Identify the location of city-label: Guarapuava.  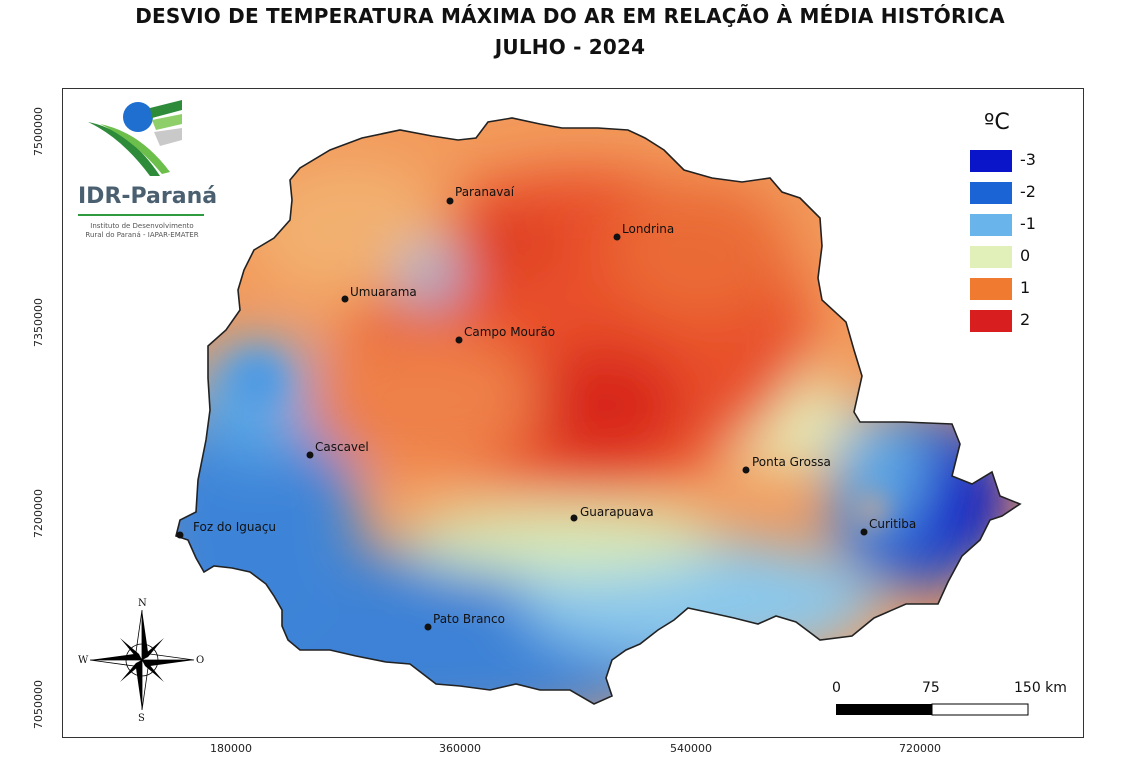
(617, 512).